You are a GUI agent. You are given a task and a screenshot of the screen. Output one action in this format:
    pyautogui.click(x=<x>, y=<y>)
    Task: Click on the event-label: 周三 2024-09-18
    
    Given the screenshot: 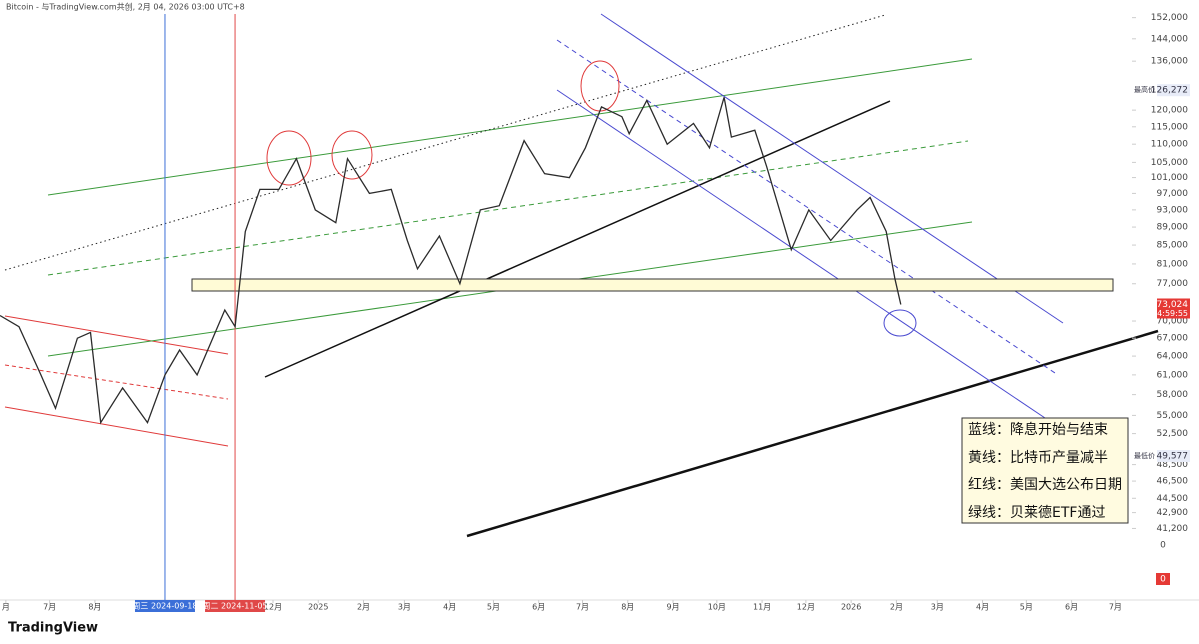 What is the action you would take?
    pyautogui.click(x=164, y=606)
    